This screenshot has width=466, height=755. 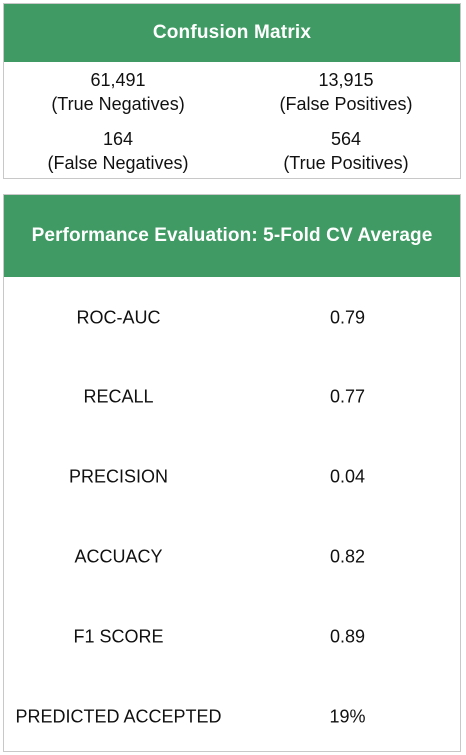 I want to click on false-positives-label: (False Positives), so click(x=346, y=103).